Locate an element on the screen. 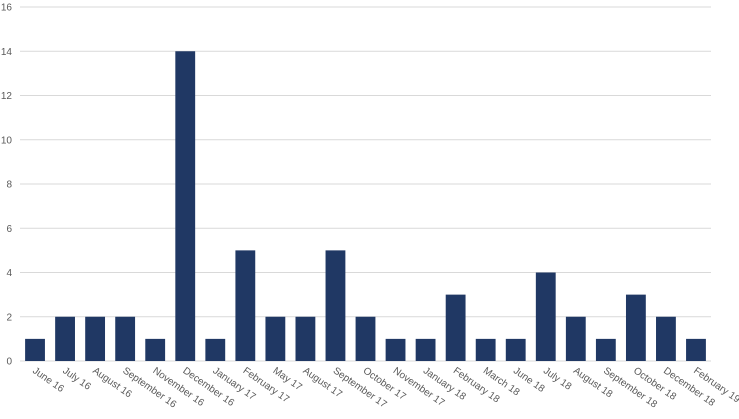  y-tick-label: 14 is located at coordinates (7, 52).